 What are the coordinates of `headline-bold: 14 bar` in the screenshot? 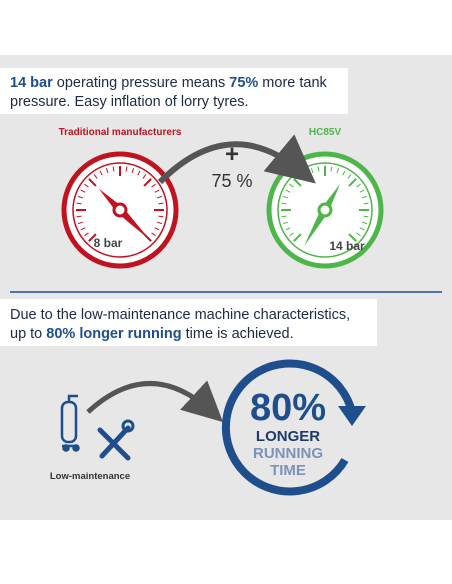 It's located at (31, 83).